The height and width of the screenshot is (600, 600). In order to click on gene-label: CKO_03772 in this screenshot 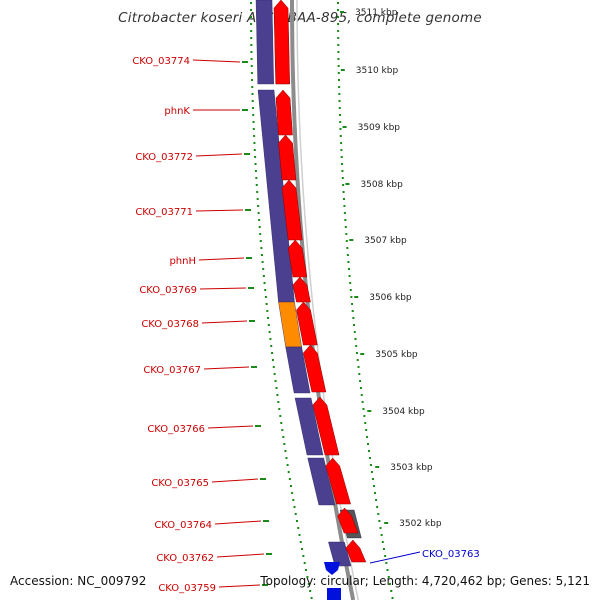, I will do `click(164, 157)`.